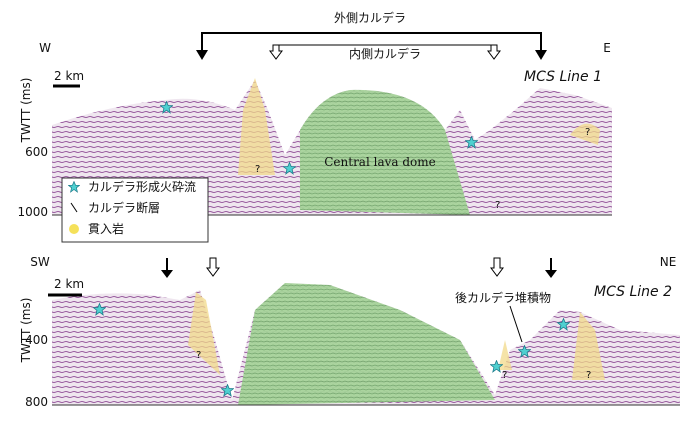 The width and height of the screenshot is (700, 427). Describe the element at coordinates (124, 207) in the screenshot. I see `legend-item: カルデラ断層` at that location.